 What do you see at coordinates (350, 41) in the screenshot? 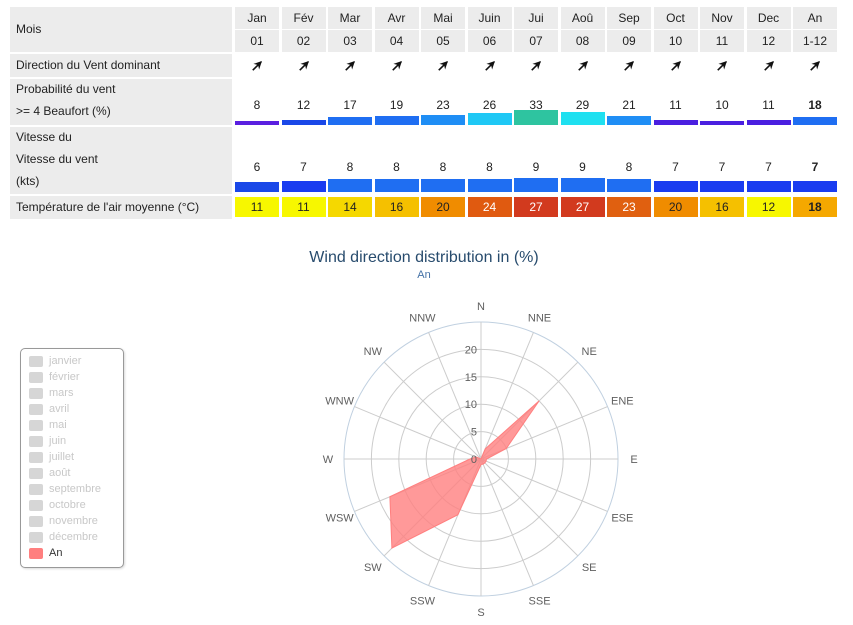
I see `month-number: 03` at bounding box center [350, 41].